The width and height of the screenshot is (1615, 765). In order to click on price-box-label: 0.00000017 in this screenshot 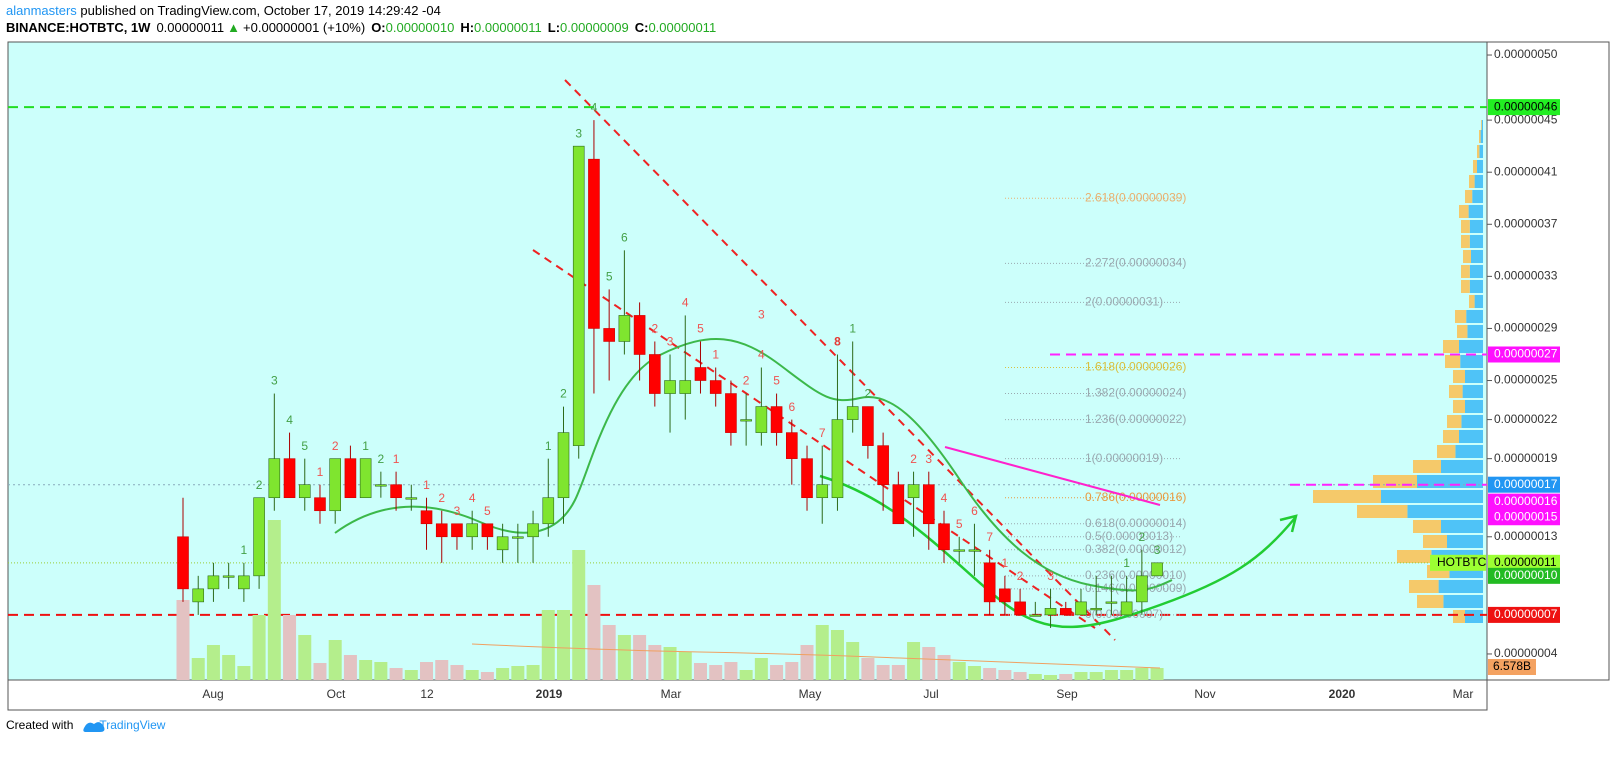, I will do `click(1526, 484)`.